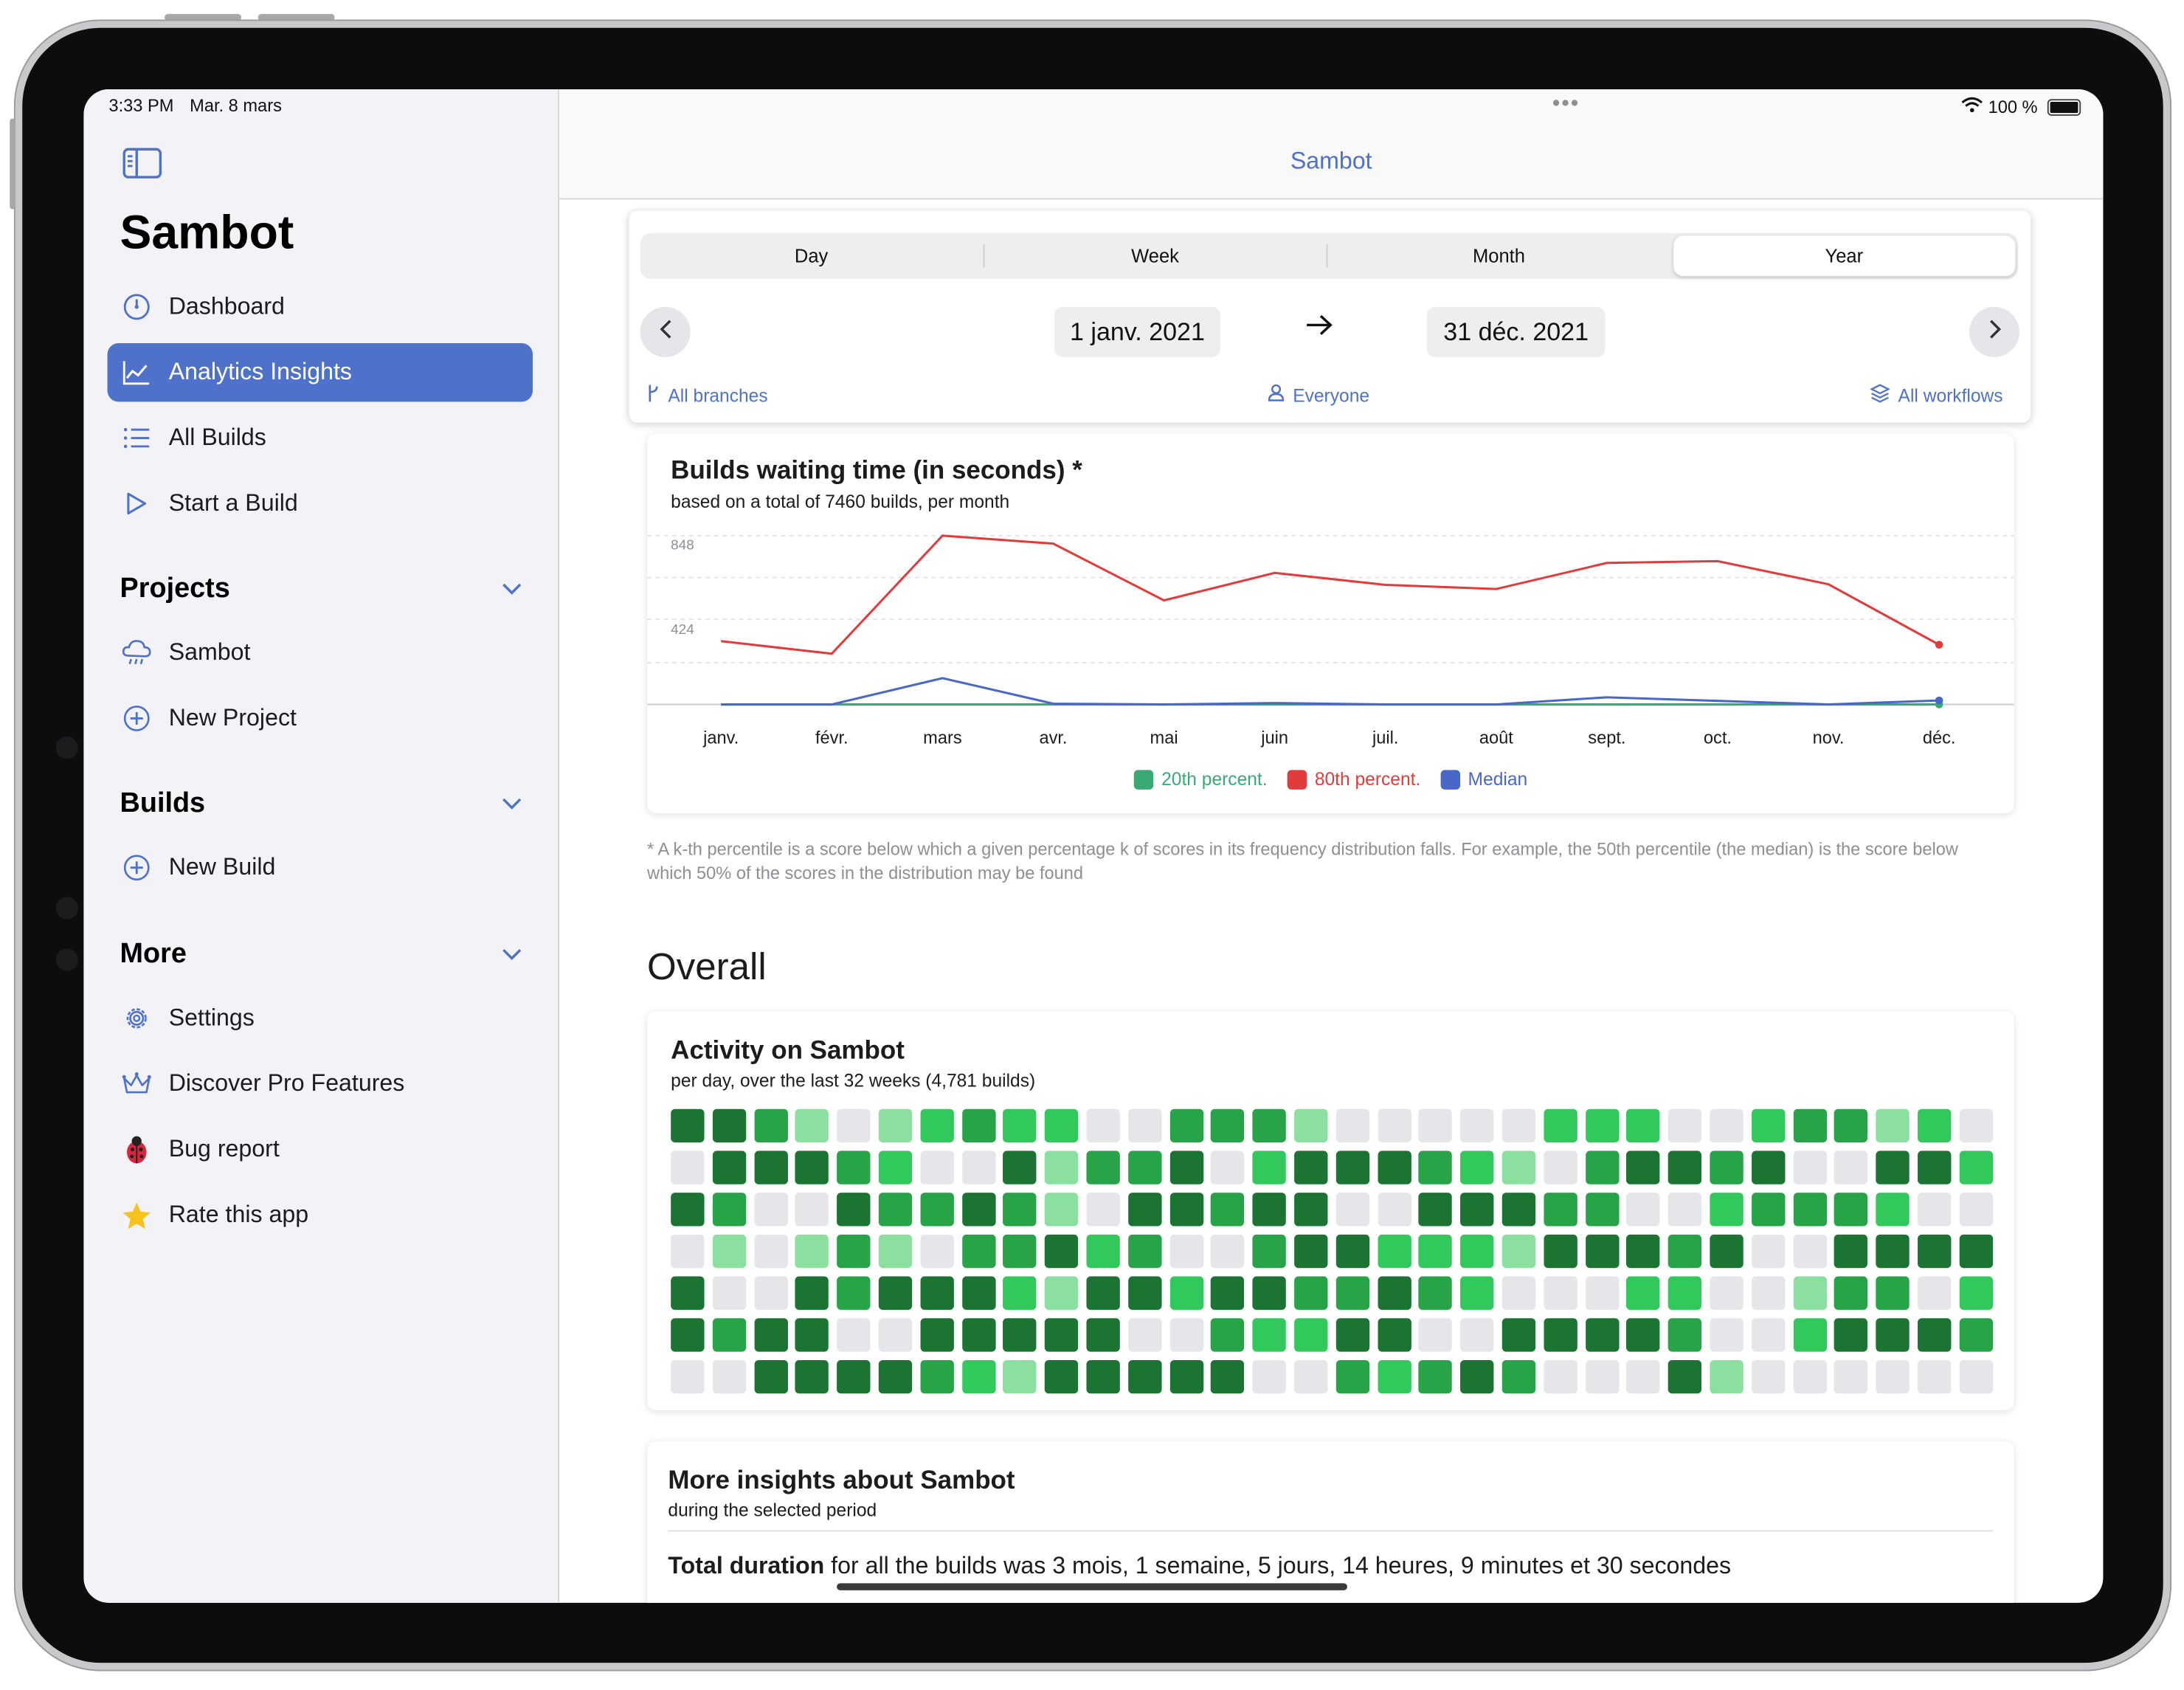 This screenshot has height=1690, width=2184. What do you see at coordinates (1155, 256) in the screenshot?
I see `segment-week: Week` at bounding box center [1155, 256].